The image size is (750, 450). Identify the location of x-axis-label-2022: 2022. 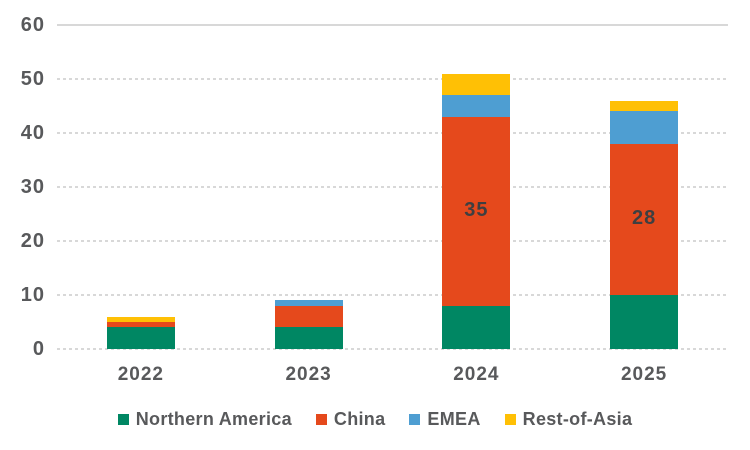
(141, 374).